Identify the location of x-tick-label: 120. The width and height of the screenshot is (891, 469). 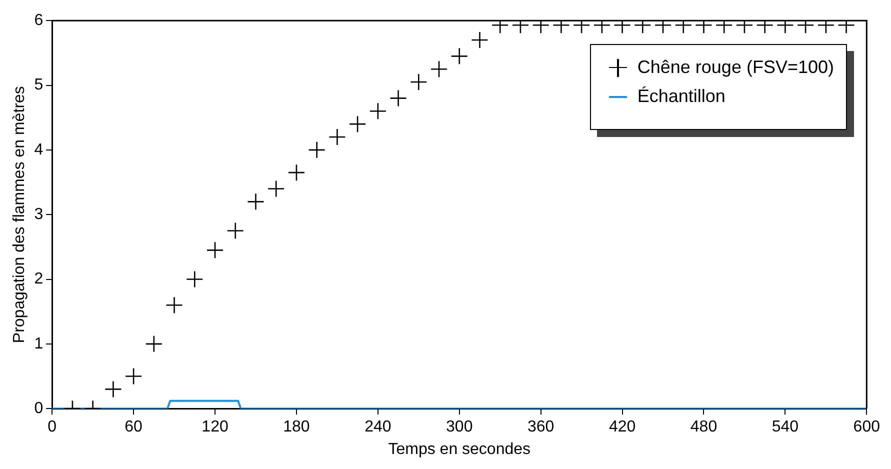
(215, 427).